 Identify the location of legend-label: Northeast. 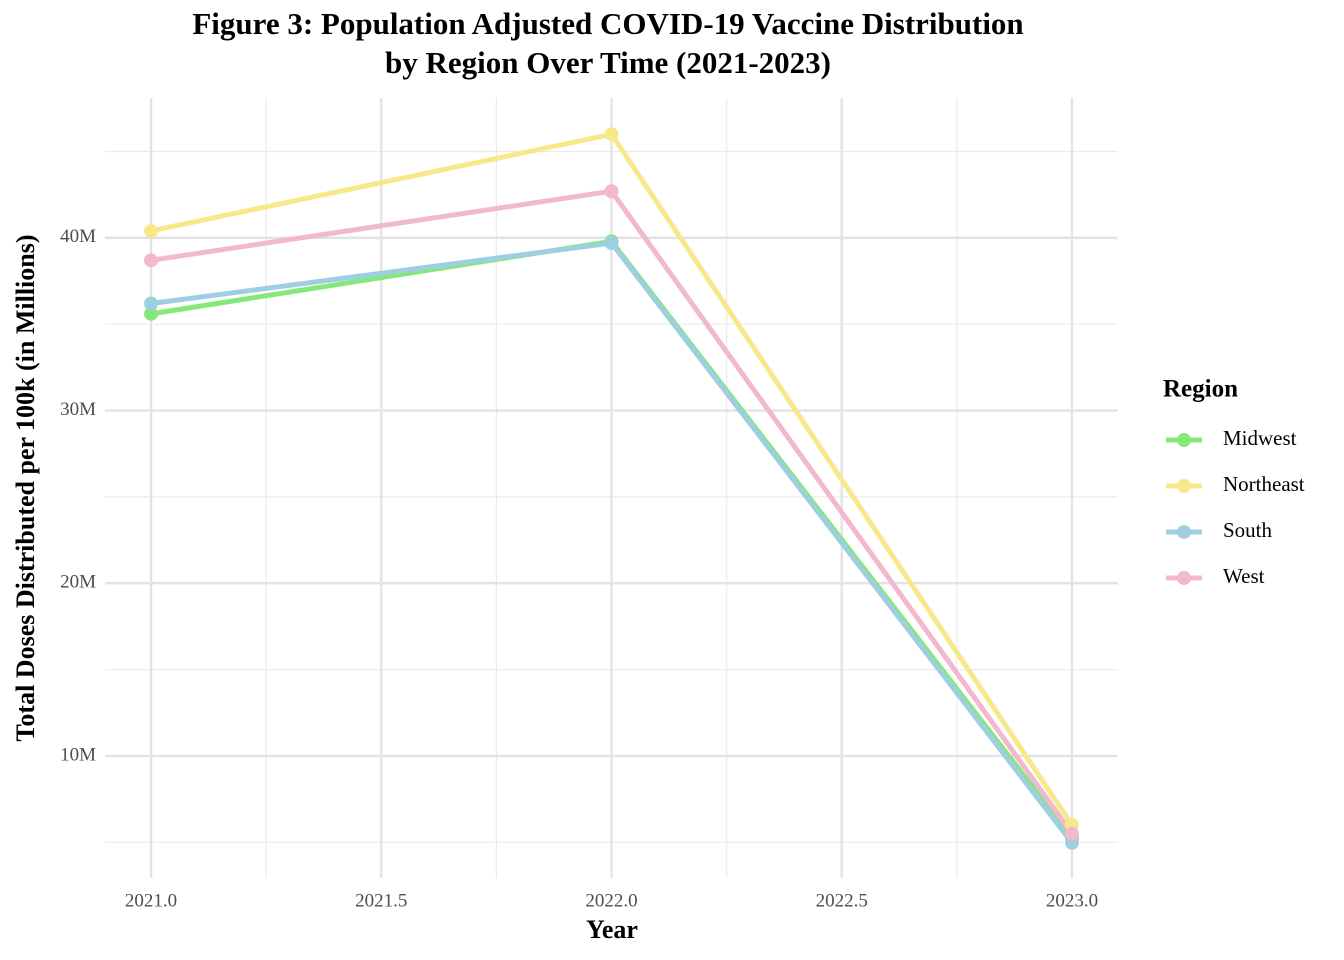
(1264, 484).